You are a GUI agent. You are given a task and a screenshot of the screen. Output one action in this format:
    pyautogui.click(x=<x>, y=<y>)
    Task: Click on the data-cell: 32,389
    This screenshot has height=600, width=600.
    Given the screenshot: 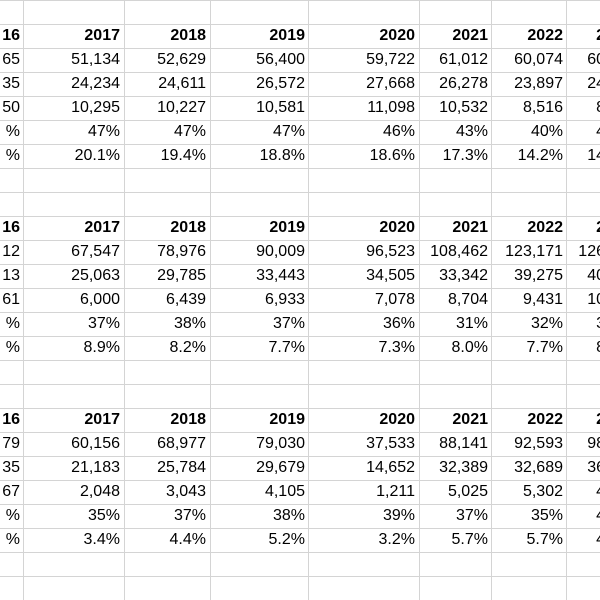 What is the action you would take?
    pyautogui.click(x=463, y=467)
    